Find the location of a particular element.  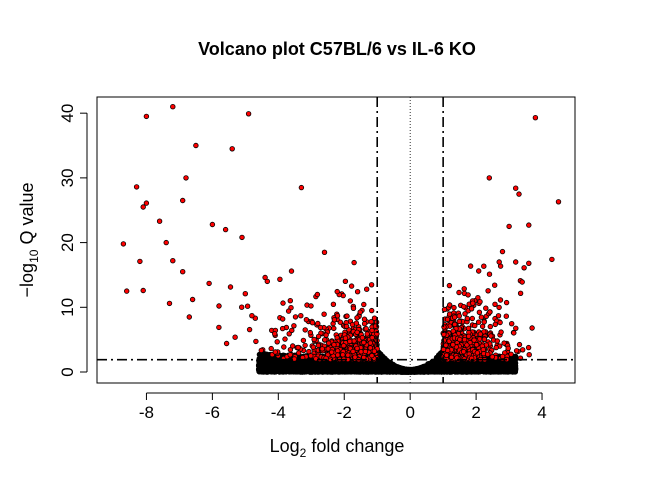

y-tick-label: 20 is located at coordinates (67, 242).